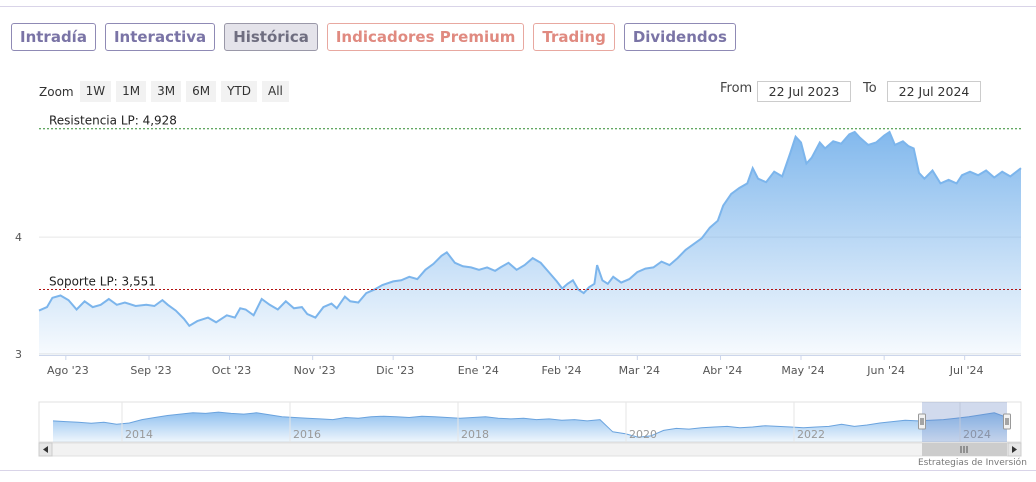  What do you see at coordinates (139, 434) in the screenshot?
I see `navigator-year-label: 2014` at bounding box center [139, 434].